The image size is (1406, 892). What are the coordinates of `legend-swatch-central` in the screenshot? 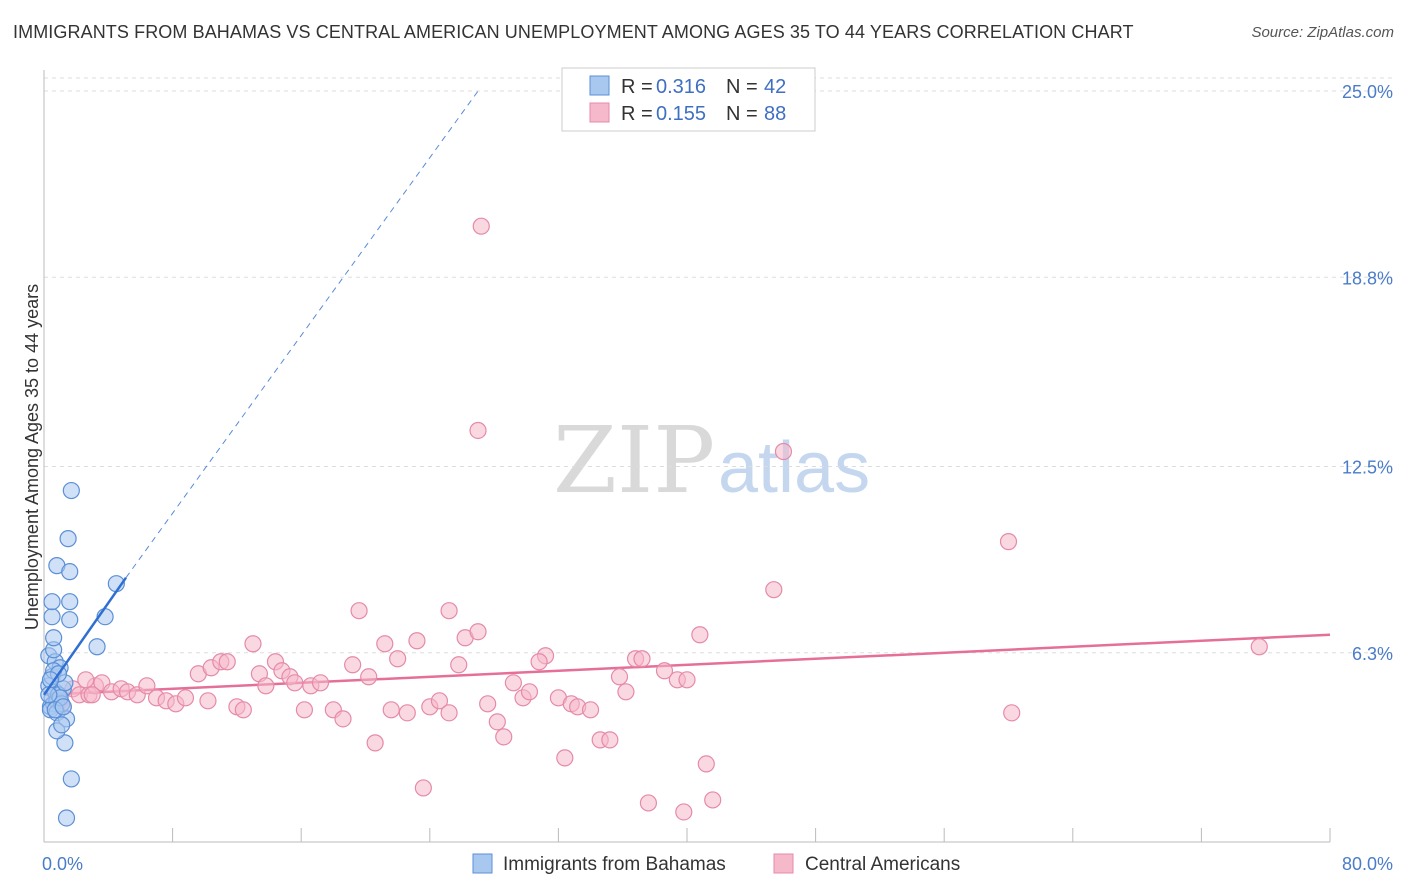 It's located at (599, 112).